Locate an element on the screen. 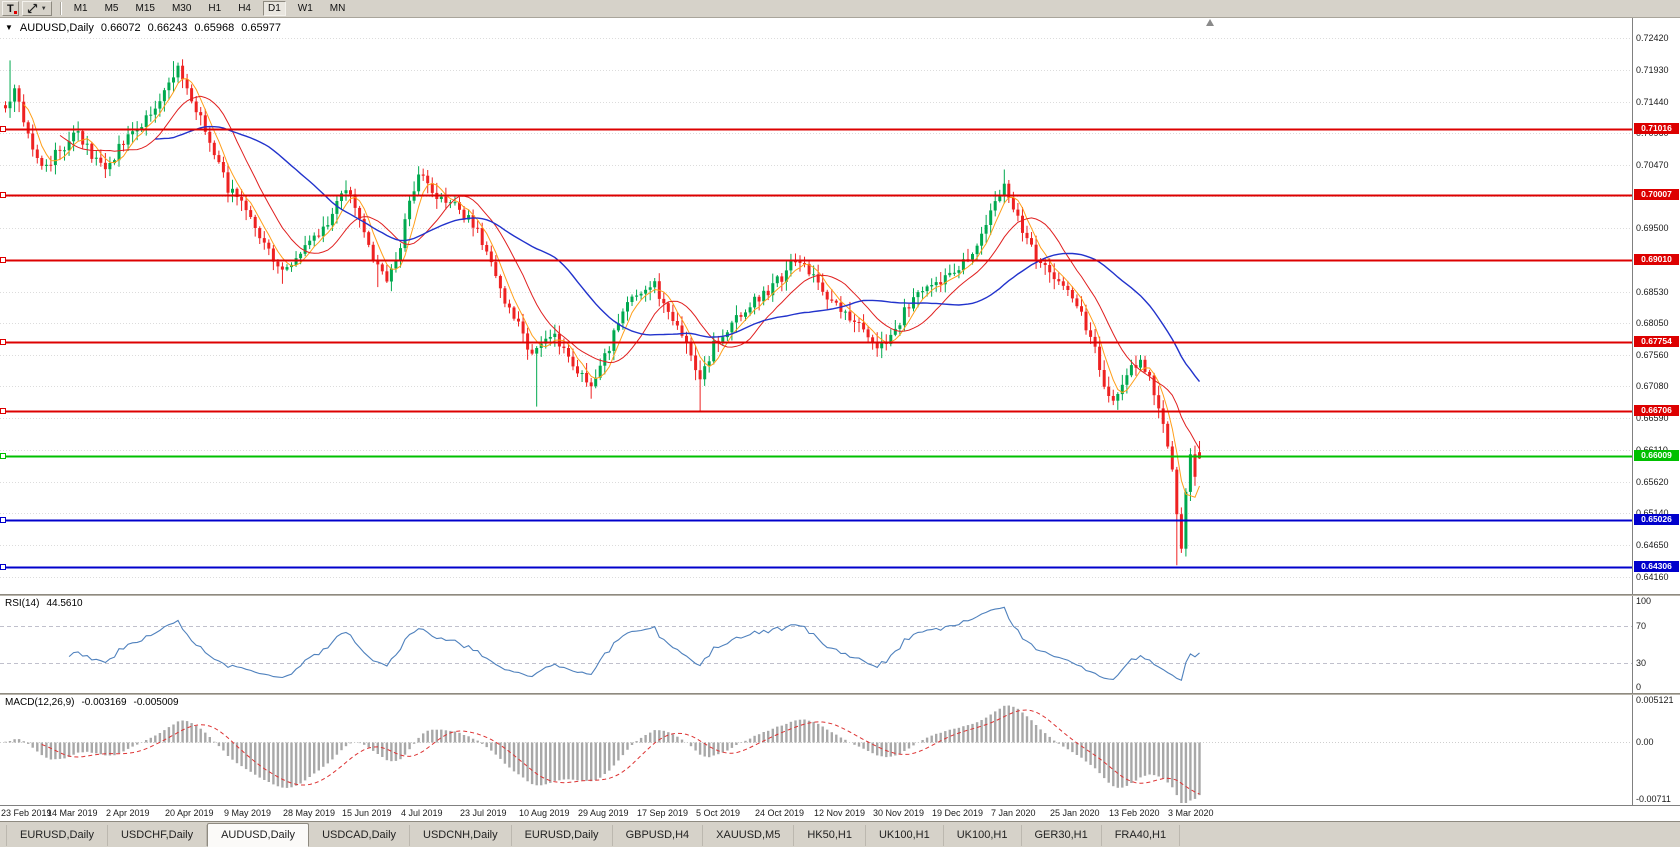 This screenshot has width=1680, height=847. date-label: 3 Mar 2020 is located at coordinates (1191, 813).